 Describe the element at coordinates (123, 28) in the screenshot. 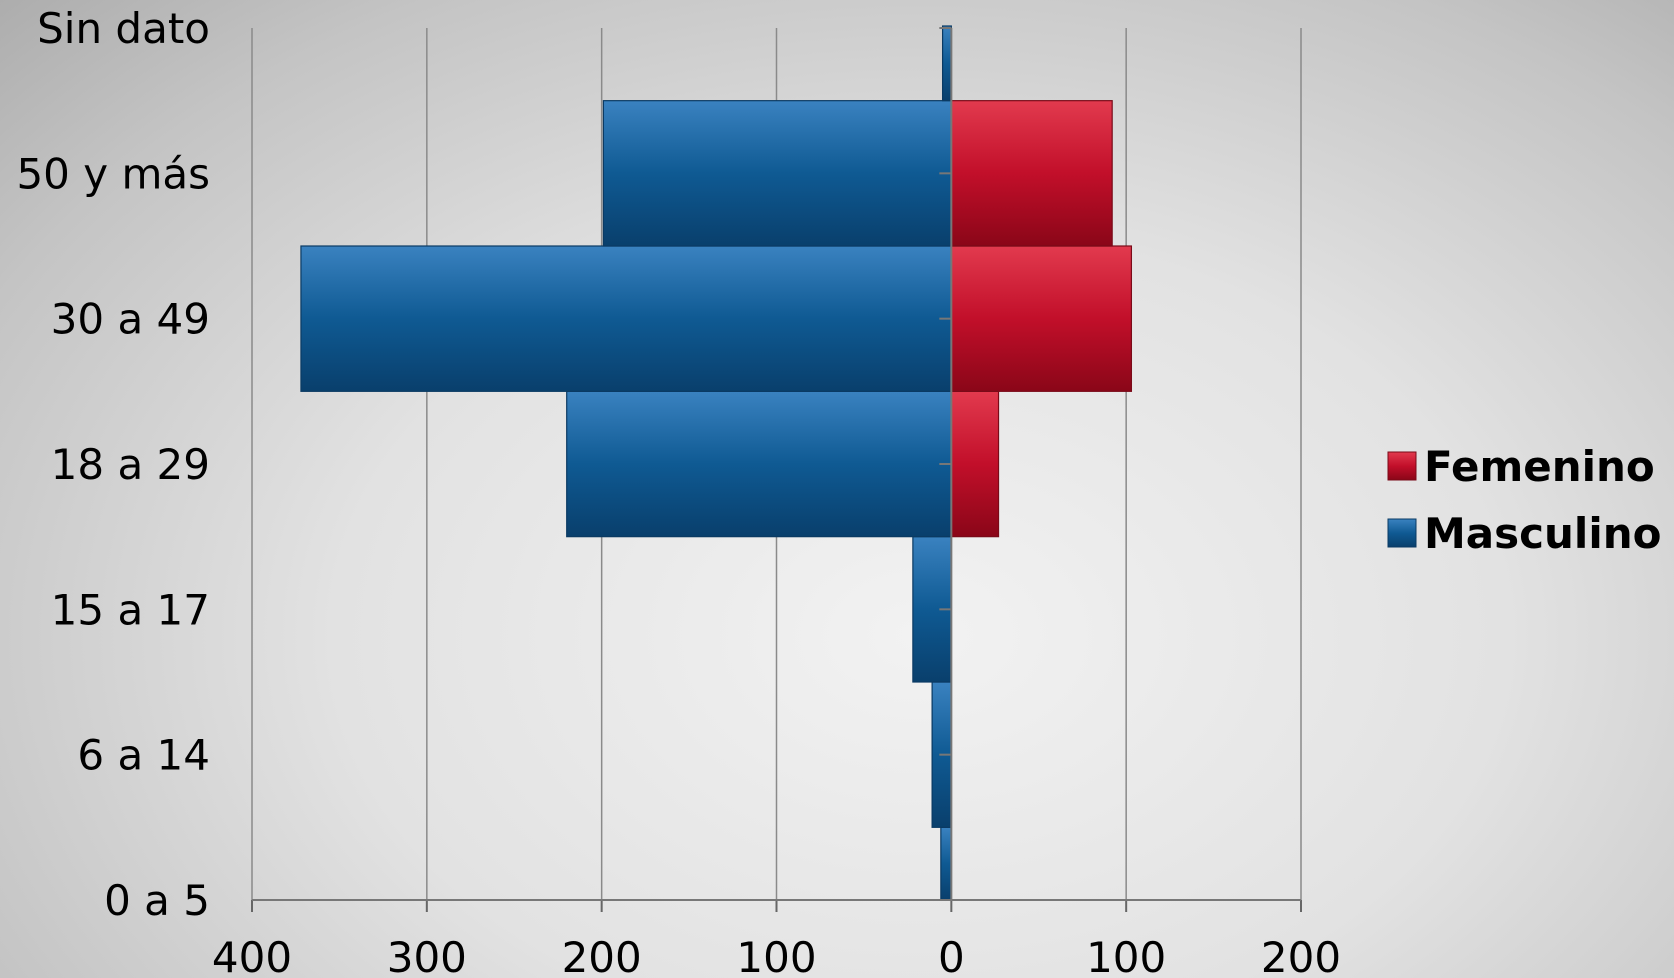

I see `category-label: Sin dato` at that location.